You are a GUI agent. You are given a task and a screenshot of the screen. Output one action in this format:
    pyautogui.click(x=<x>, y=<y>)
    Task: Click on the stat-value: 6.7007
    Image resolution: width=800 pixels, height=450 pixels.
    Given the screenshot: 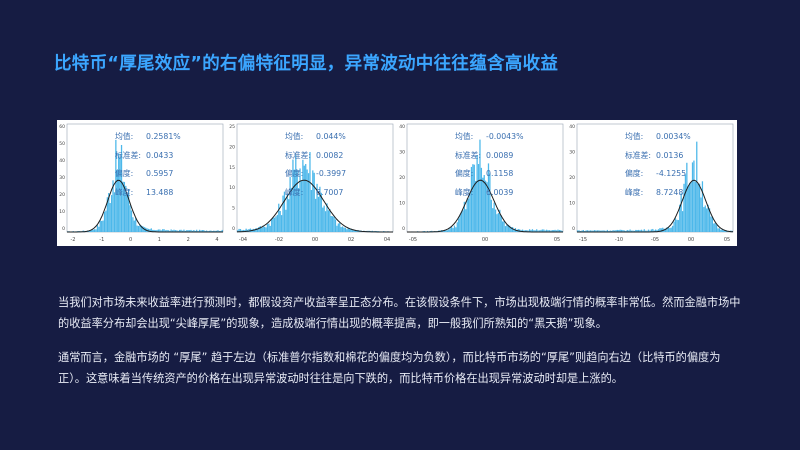 What is the action you would take?
    pyautogui.click(x=330, y=192)
    